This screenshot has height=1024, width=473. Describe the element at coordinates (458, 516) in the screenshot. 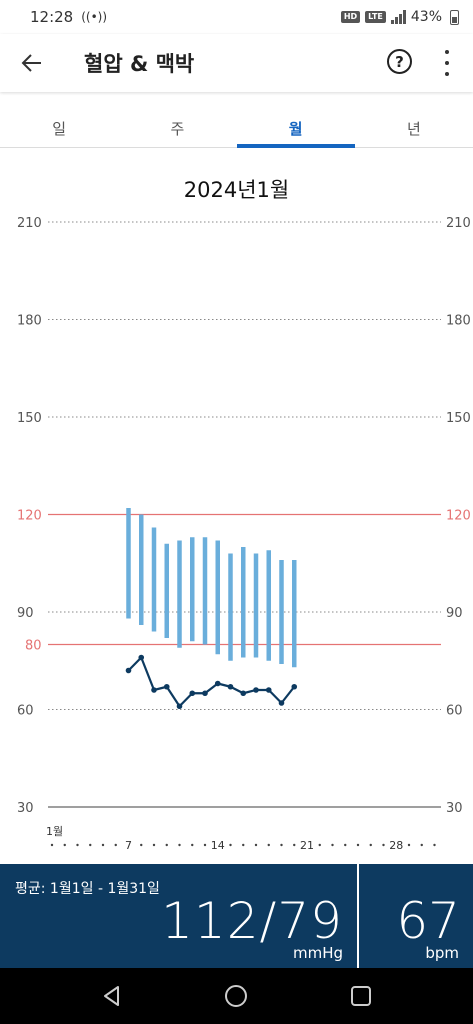

I see `y-tick-label-right: 120` at that location.